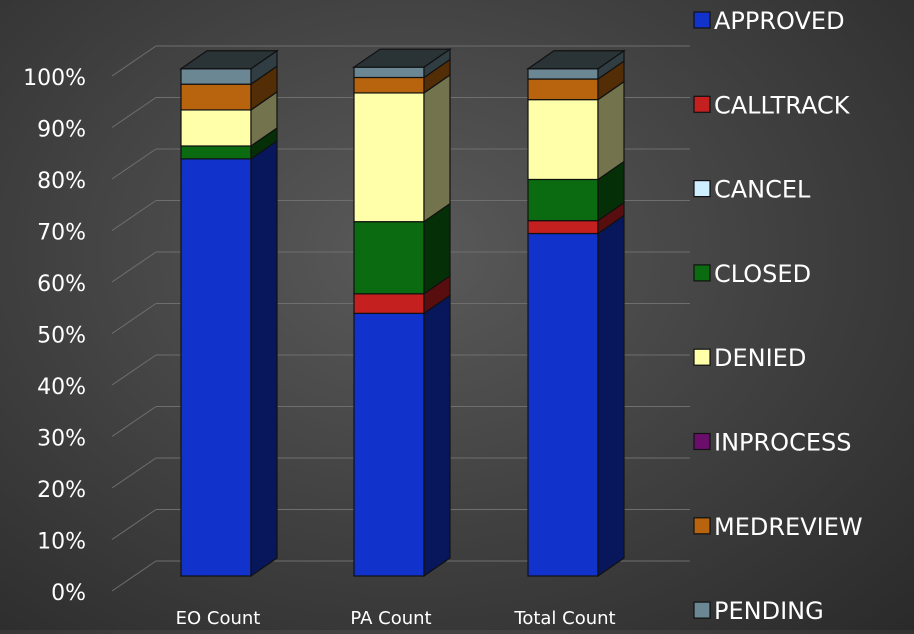  What do you see at coordinates (61, 439) in the screenshot?
I see `y-tick-label: 30%` at bounding box center [61, 439].